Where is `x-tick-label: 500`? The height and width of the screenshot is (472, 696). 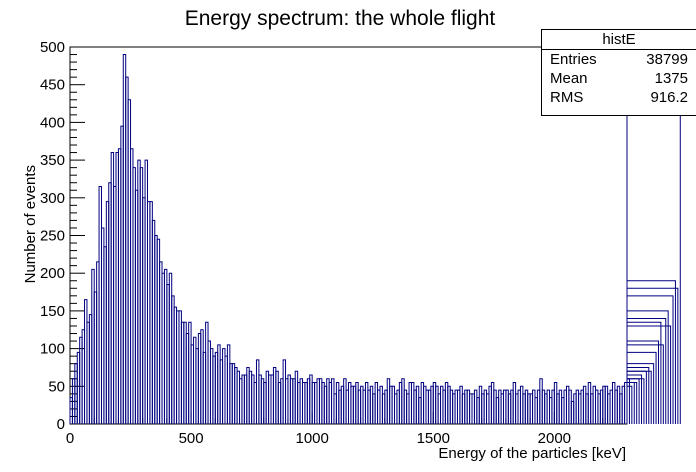 x-tick-label: 500 is located at coordinates (191, 438).